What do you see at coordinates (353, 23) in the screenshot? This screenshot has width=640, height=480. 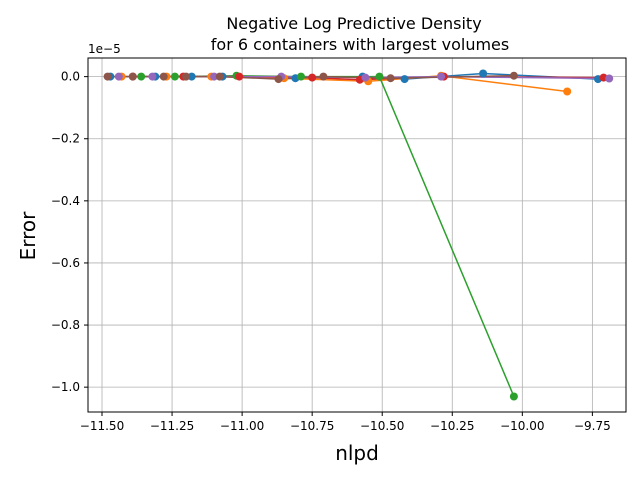 I see `chart-title-line1: Negative Log Predictive Density` at bounding box center [353, 23].